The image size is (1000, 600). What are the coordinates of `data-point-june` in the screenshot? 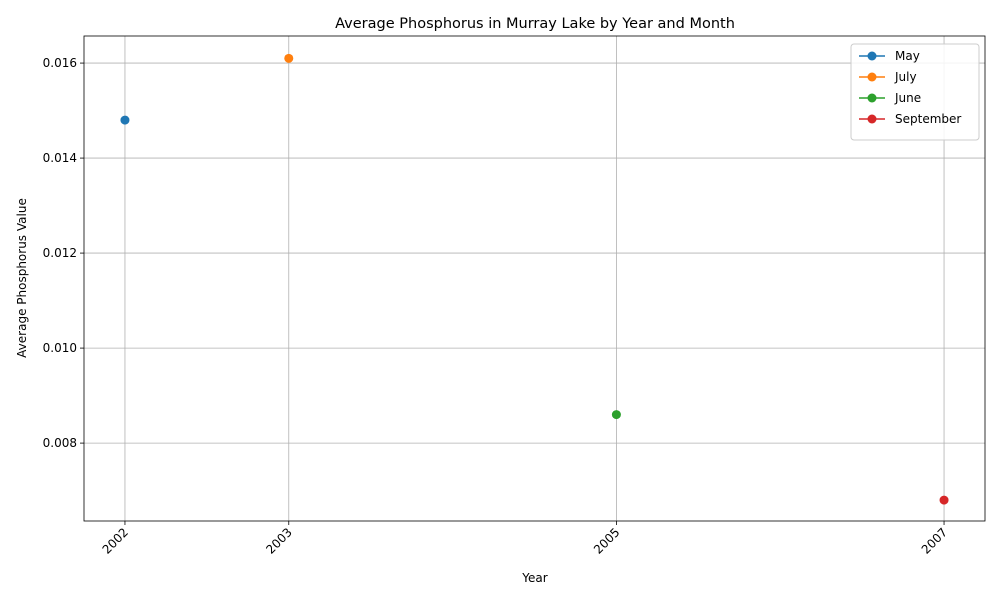 It's located at (616, 415).